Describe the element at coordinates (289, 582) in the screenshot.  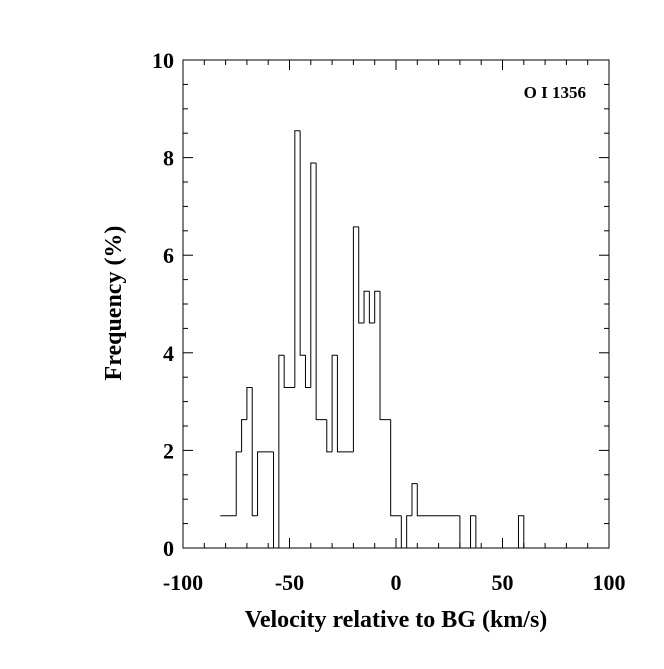
I see `x-tick-label: -50` at that location.